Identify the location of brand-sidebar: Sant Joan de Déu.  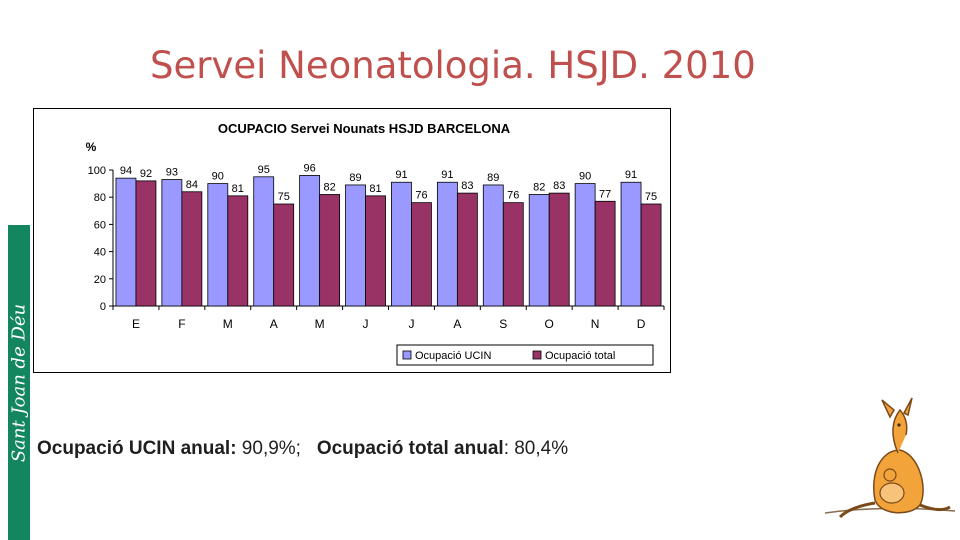
(19, 382).